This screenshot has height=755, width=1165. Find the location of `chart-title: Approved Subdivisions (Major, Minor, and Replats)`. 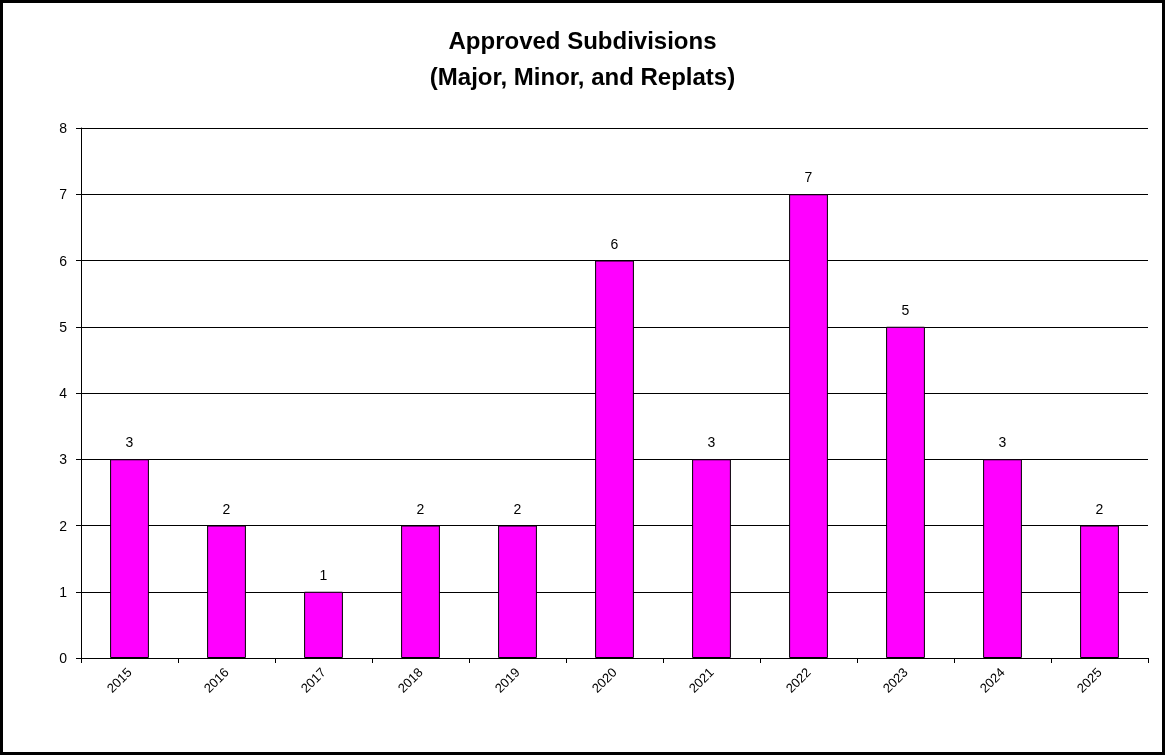

chart-title: Approved Subdivisions (Major, Minor, and Replats) is located at coordinates (582, 58).